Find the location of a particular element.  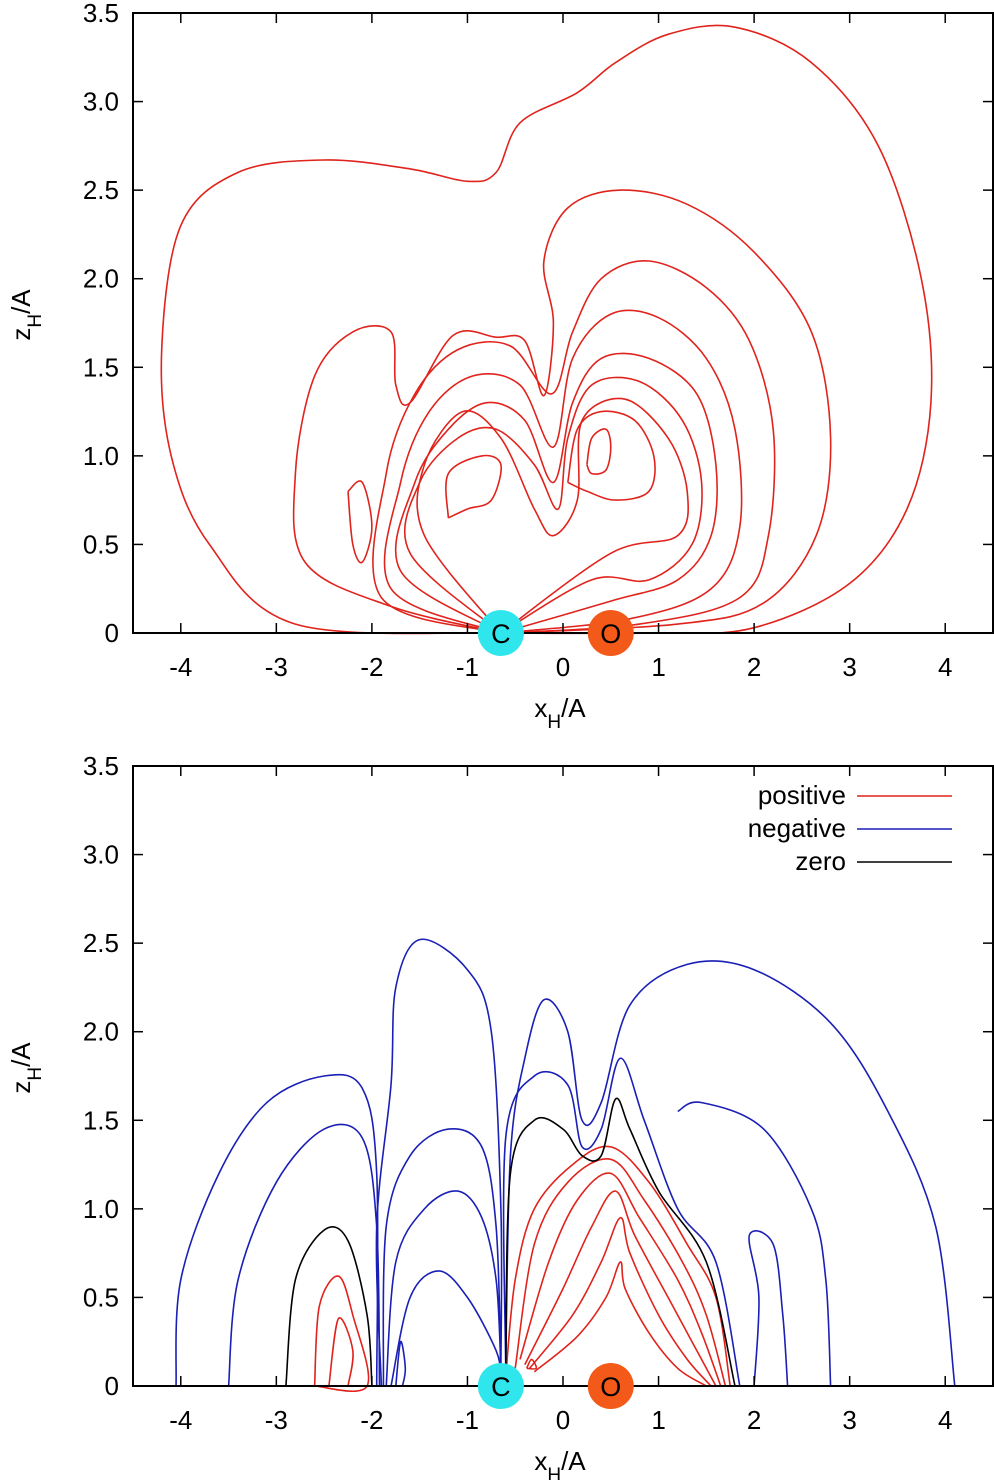

series-zero is located at coordinates (510, 1242).